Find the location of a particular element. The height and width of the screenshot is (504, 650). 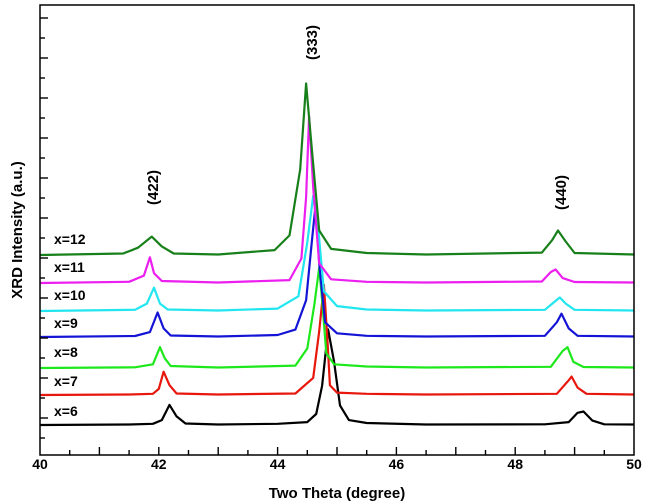

series-label-layer: x=6 x=7 x=8 x=9 x=10 x=11 x=12 is located at coordinates (70, 325).